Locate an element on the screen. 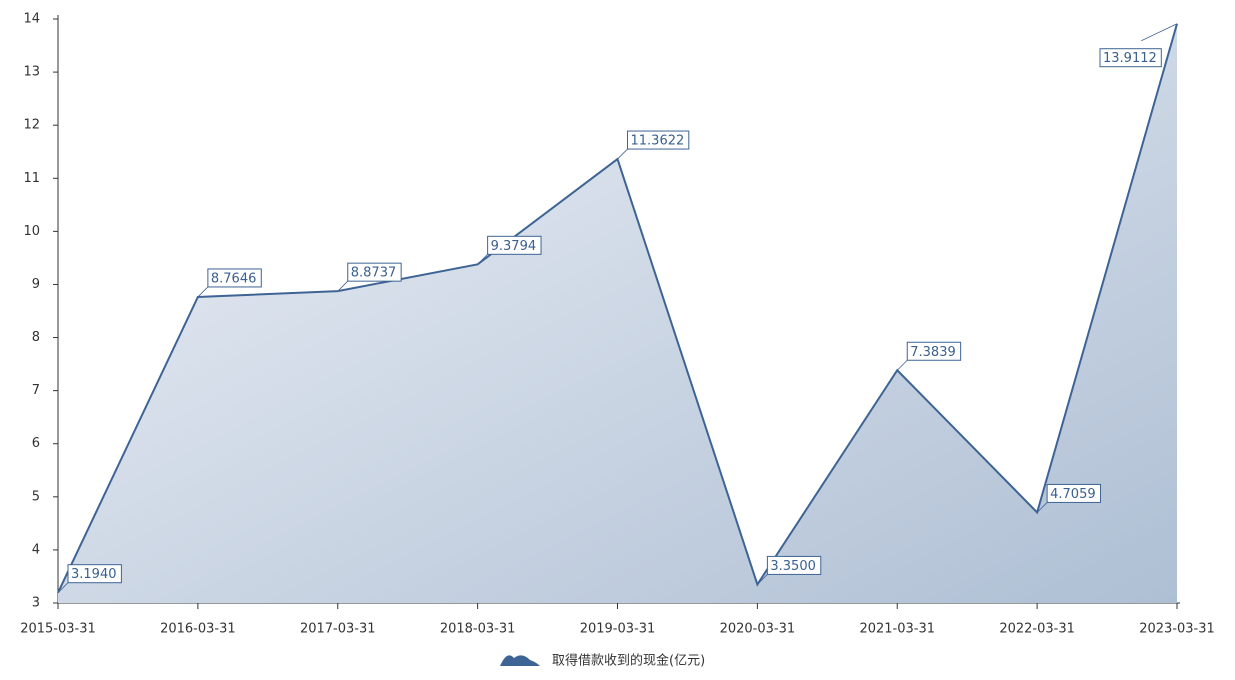 The height and width of the screenshot is (680, 1235). value-label: 13.9112 is located at coordinates (1130, 58).